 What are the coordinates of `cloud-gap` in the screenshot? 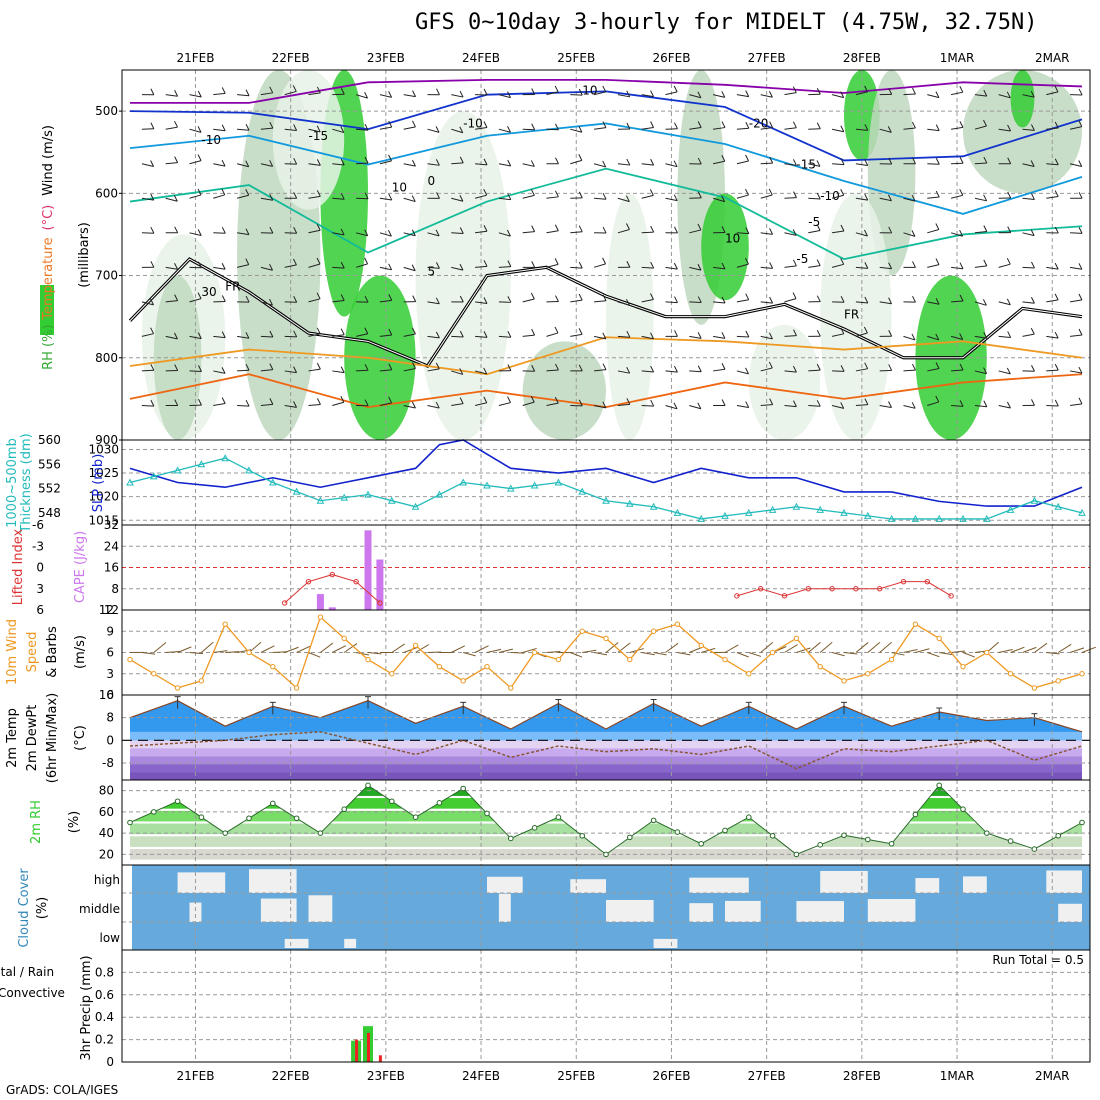 It's located at (127, 907).